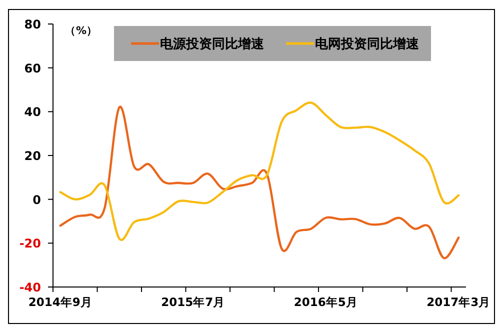 Image resolution: width=502 pixels, height=331 pixels. I want to click on y-tick-label: 40, so click(32, 112).